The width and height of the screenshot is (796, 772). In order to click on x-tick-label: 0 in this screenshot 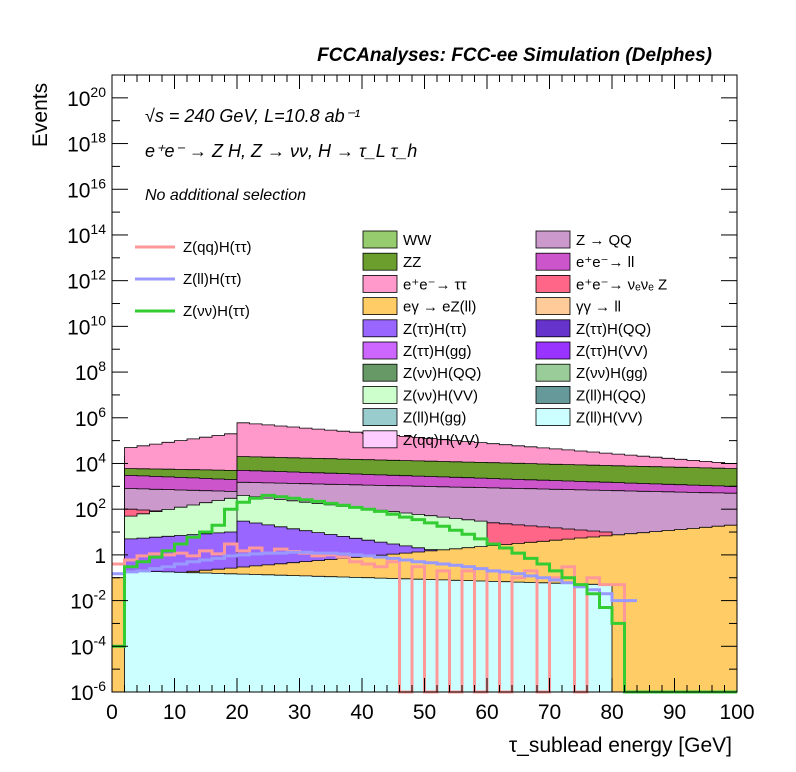, I will do `click(112, 712)`.